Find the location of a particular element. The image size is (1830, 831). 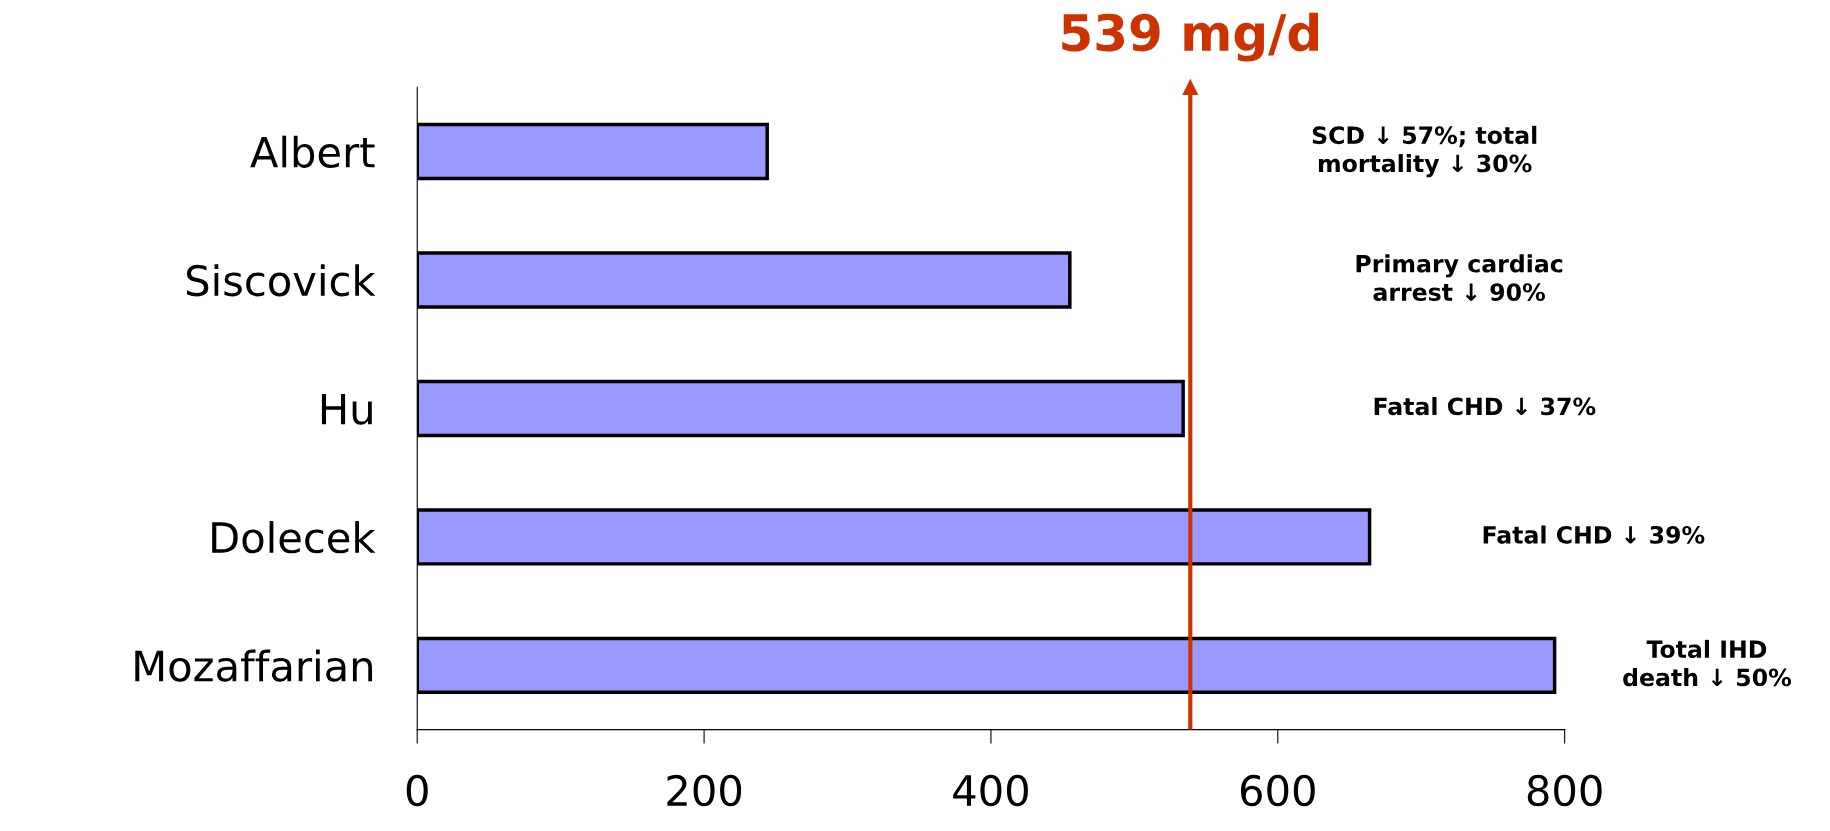

annotation: Primary cardiac arrest ↓ 90% is located at coordinates (1459, 278).